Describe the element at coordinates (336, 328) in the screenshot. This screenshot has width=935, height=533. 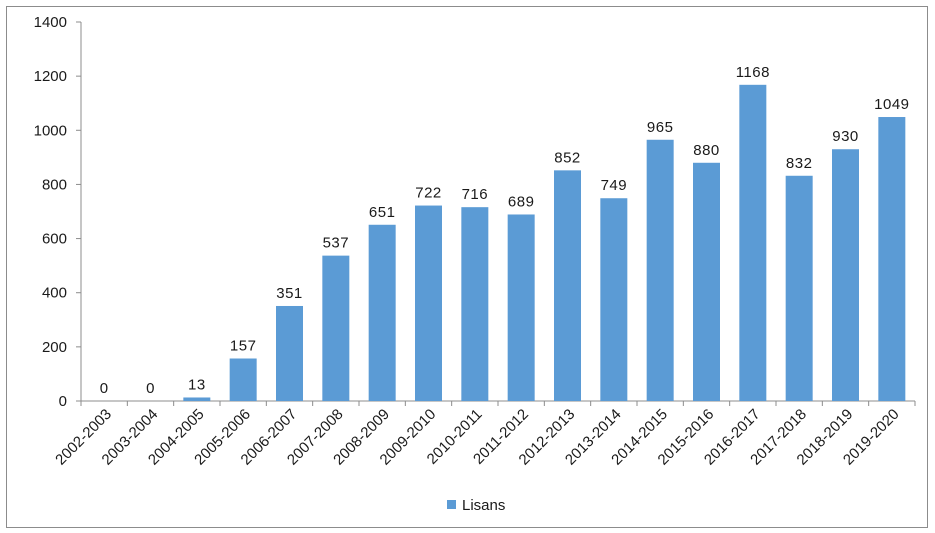
I see `bar-2007-2008` at that location.